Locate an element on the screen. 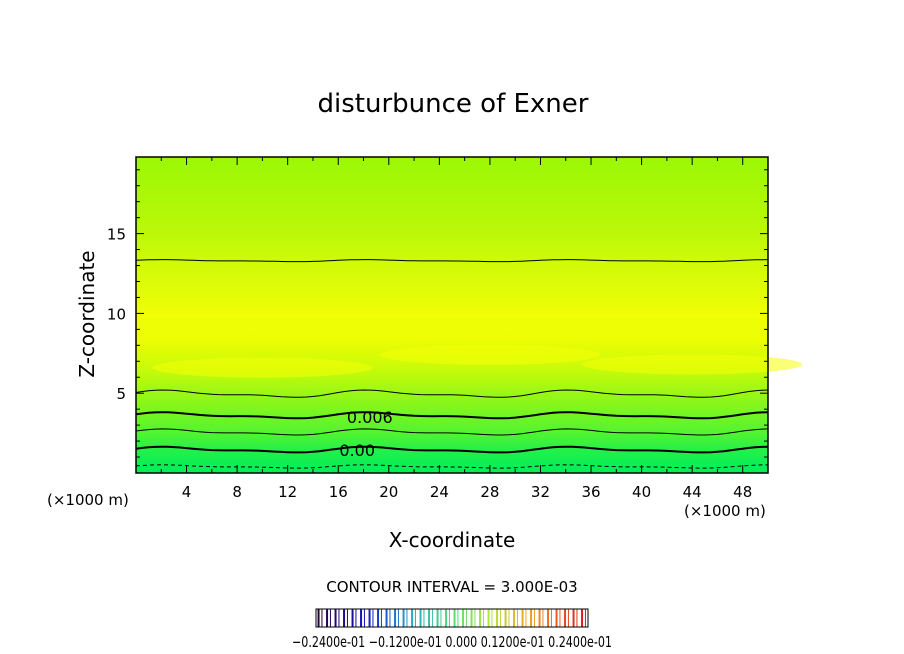  colorbar is located at coordinates (452, 618).